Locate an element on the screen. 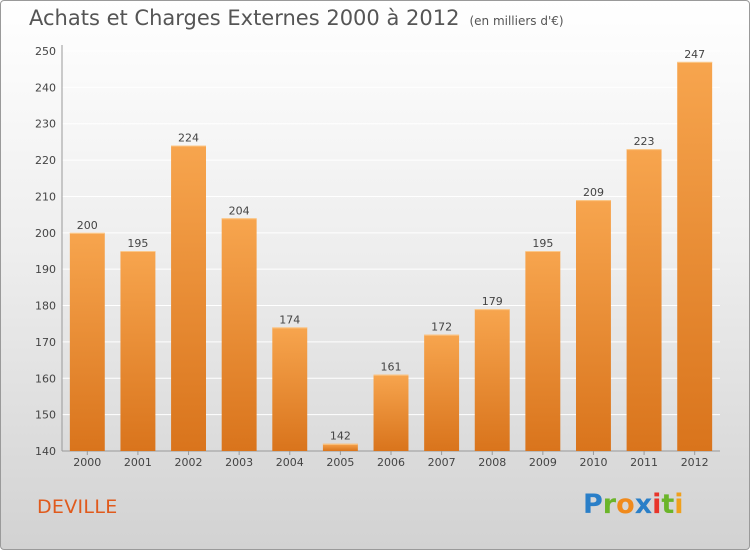  y-tick-label: 160 is located at coordinates (45, 378).